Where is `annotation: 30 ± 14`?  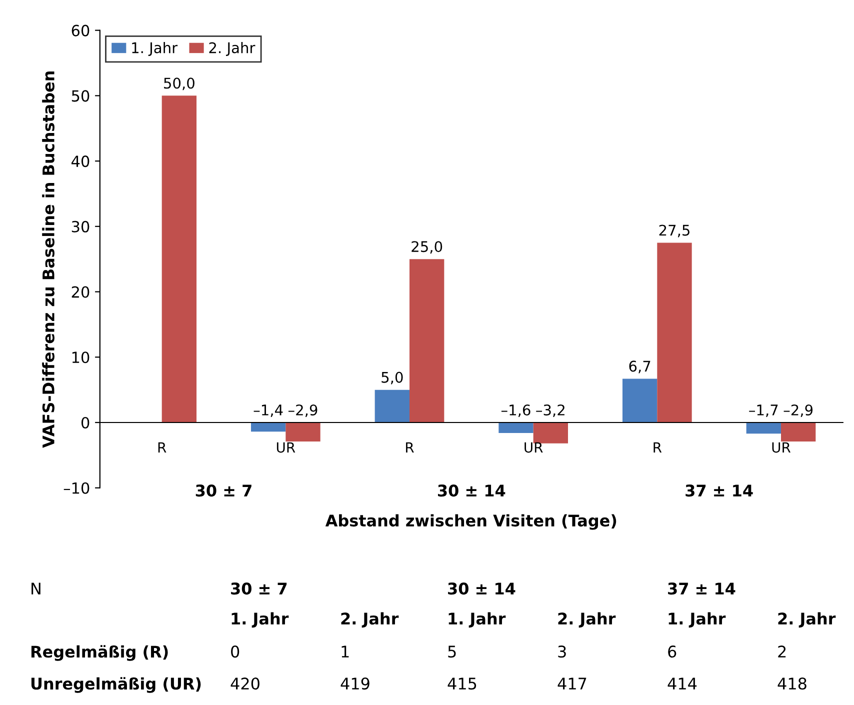
annotation: 30 ± 14 is located at coordinates (472, 490).